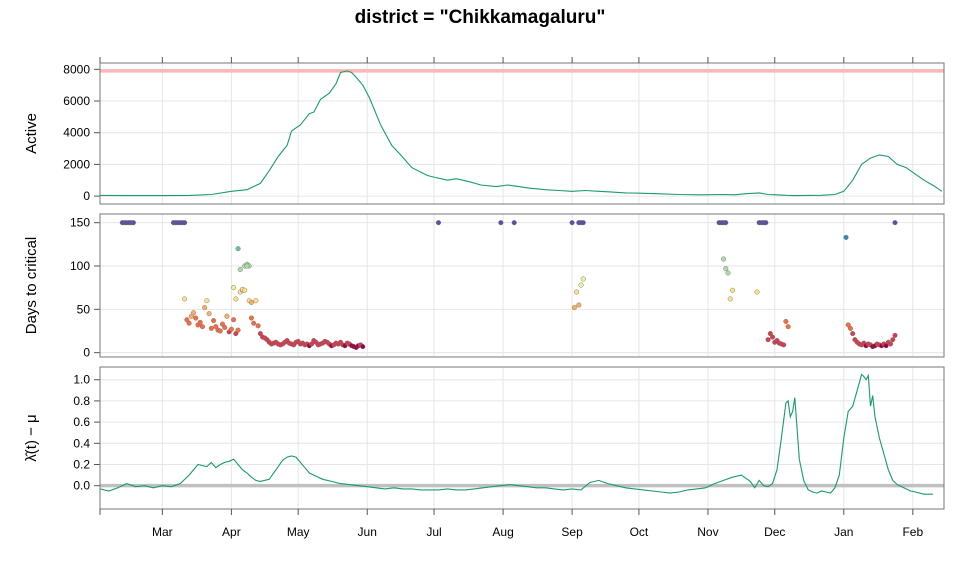  What do you see at coordinates (76, 133) in the screenshot?
I see `y-tick-label: 4000` at bounding box center [76, 133].